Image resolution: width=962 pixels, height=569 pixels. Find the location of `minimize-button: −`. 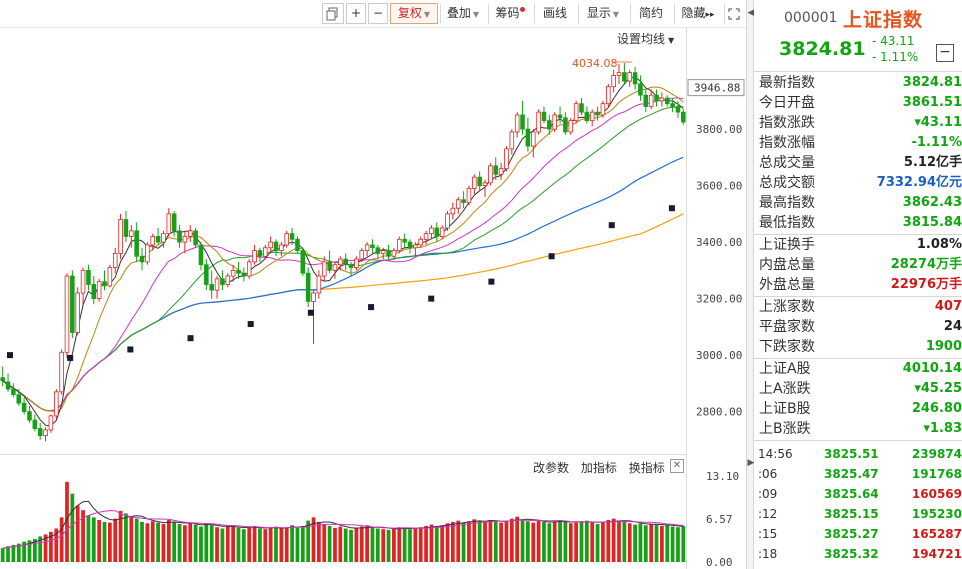

minimize-button: − is located at coordinates (945, 53).